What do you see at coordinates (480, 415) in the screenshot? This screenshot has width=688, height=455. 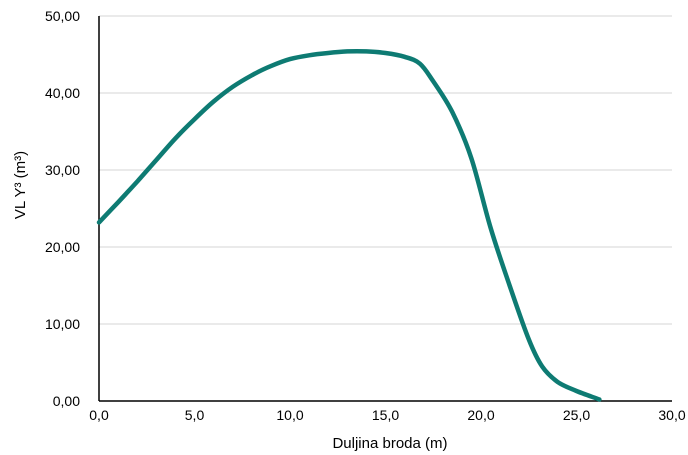 I see `x-tick-label: 20,0` at bounding box center [480, 415].